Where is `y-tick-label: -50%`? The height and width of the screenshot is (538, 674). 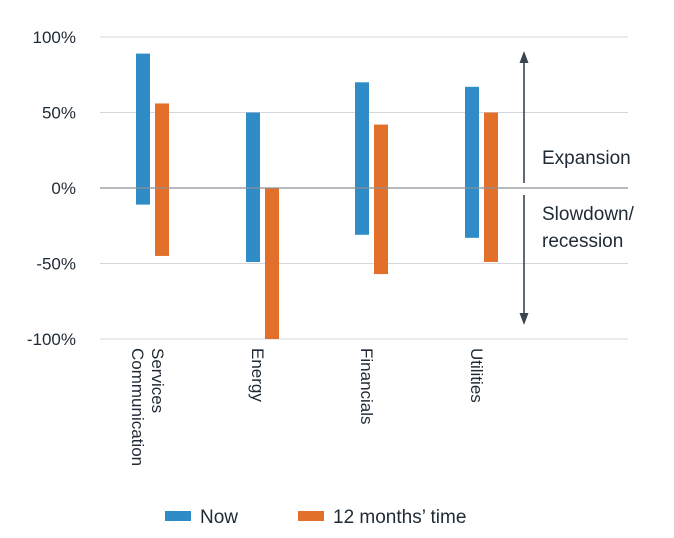 y-tick-label: -50% is located at coordinates (56, 264).